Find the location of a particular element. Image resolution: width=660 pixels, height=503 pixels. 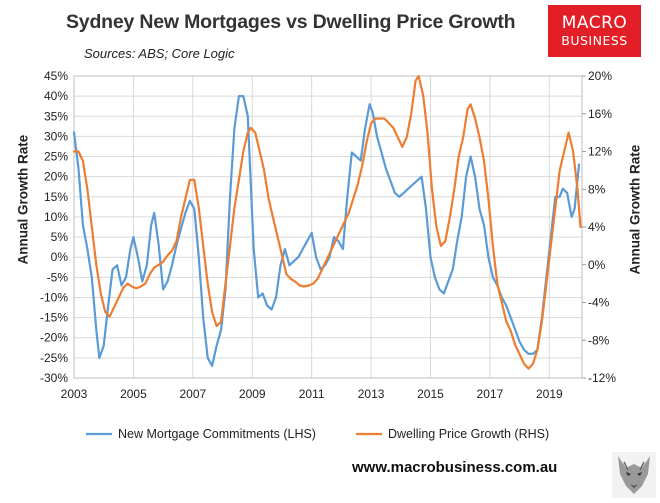

y-left-tick-label: 45% is located at coordinates (56, 76).